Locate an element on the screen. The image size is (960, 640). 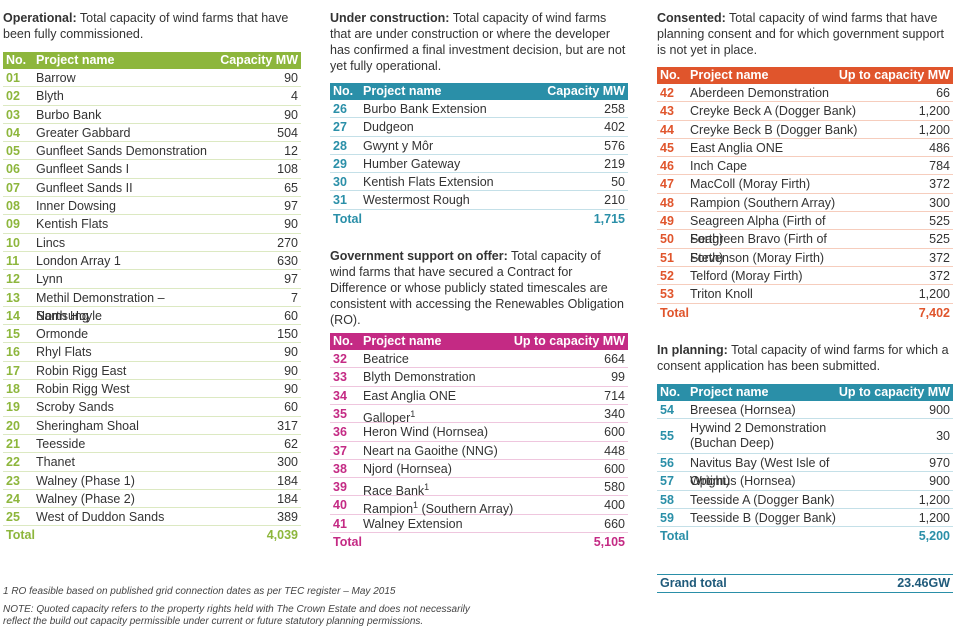
project-name-text: Ormonde is located at coordinates (62, 334).